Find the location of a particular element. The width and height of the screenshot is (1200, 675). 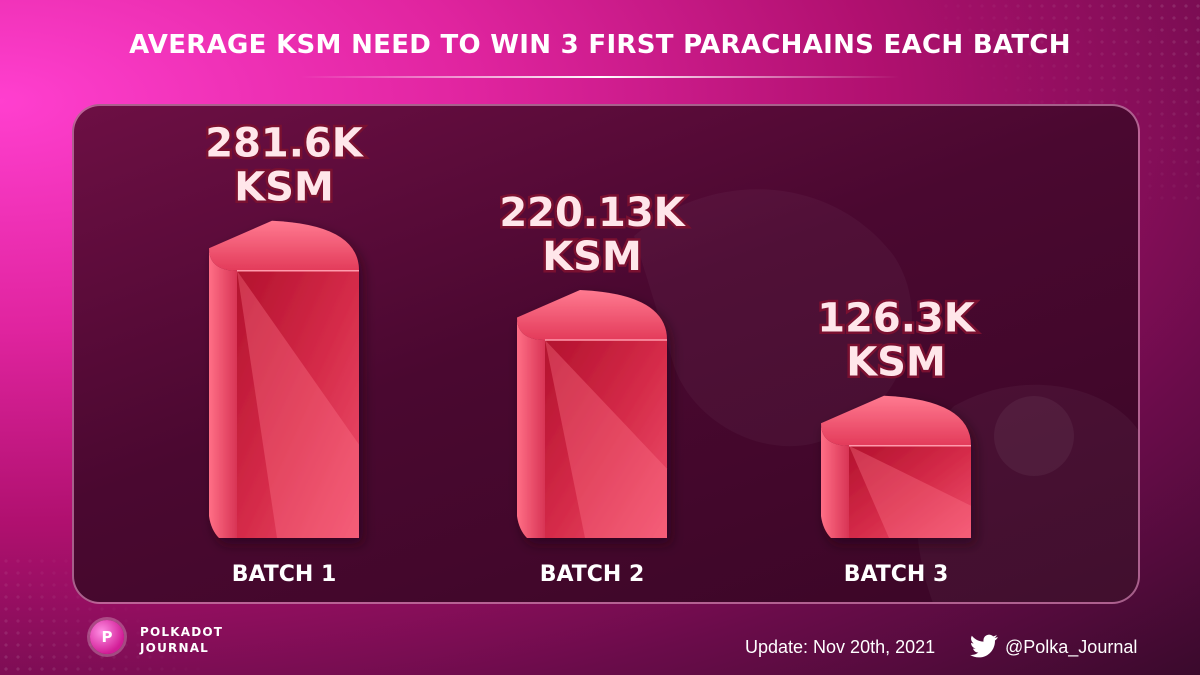

bar-1-highlight is located at coordinates (298, 404).